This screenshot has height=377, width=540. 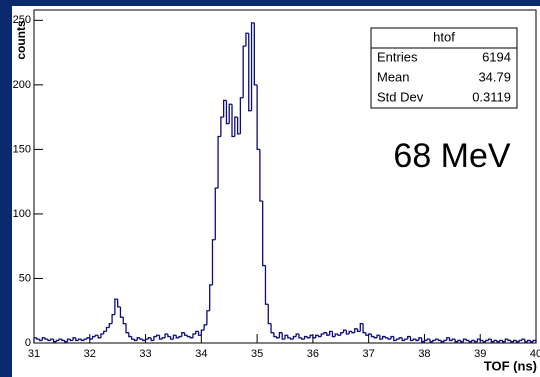 I want to click on x-tick-label: 39, so click(x=480, y=354).